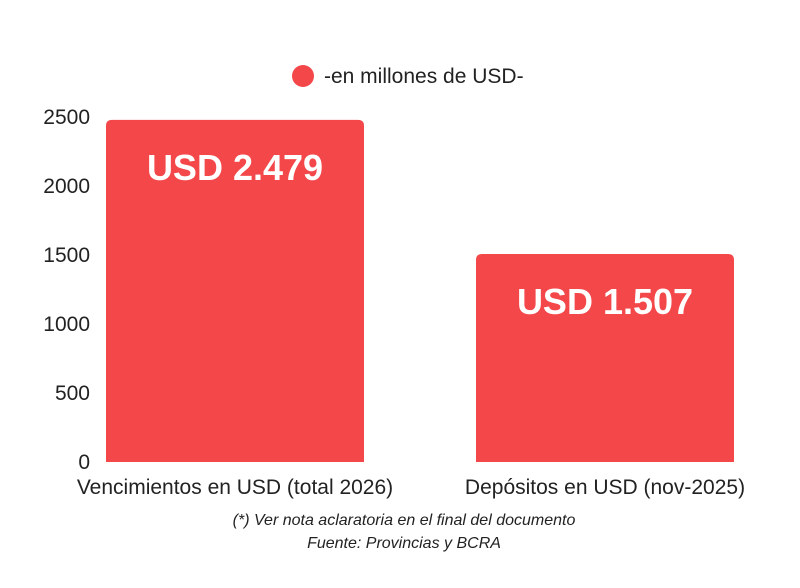  I want to click on bar, so click(605, 358).